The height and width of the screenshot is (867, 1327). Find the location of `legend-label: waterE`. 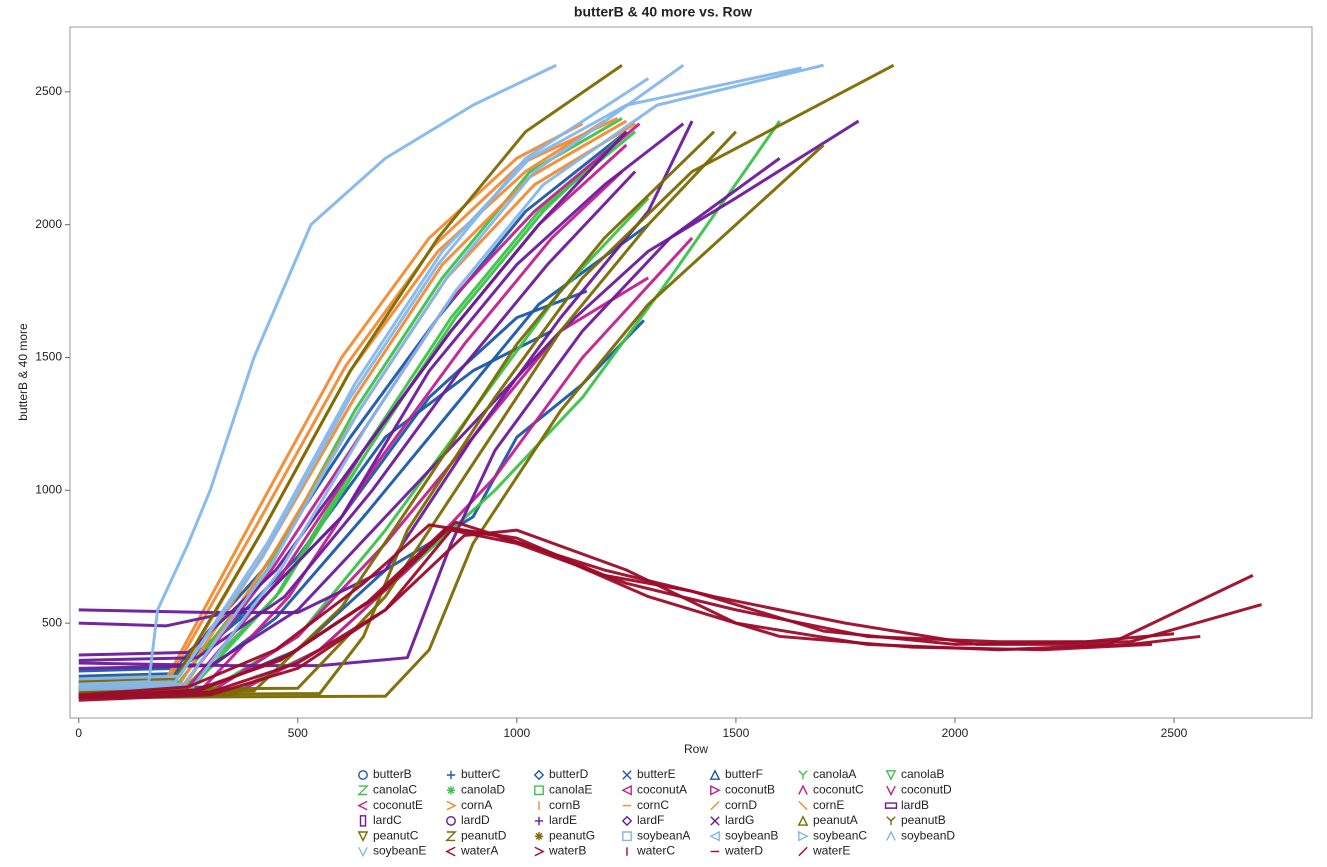

legend-label: waterE is located at coordinates (831, 851).